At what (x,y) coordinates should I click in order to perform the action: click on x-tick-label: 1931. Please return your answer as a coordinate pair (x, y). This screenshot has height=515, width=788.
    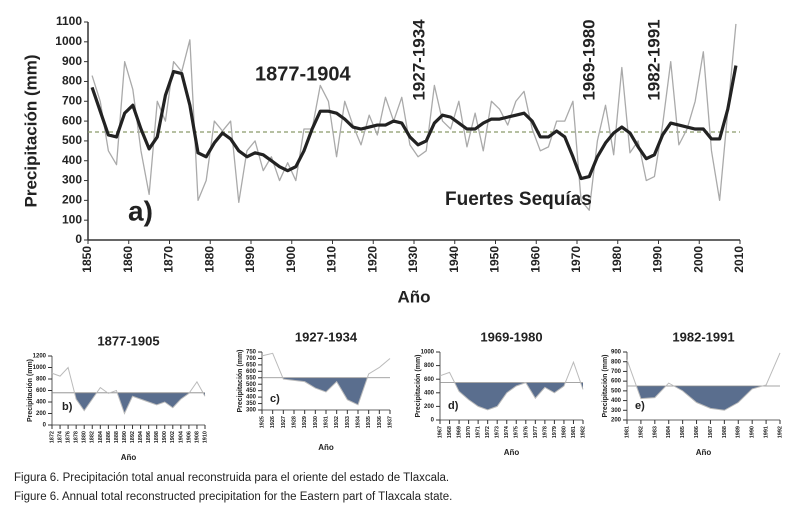
    Looking at the image, I should click on (326, 422).